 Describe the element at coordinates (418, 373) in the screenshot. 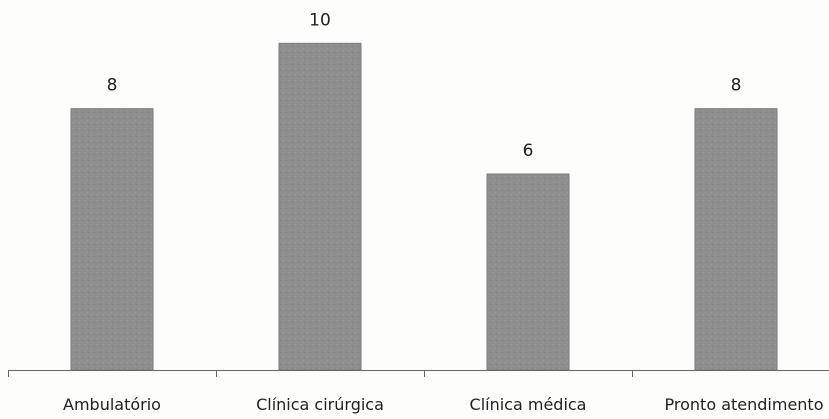

I see `x-axis` at that location.